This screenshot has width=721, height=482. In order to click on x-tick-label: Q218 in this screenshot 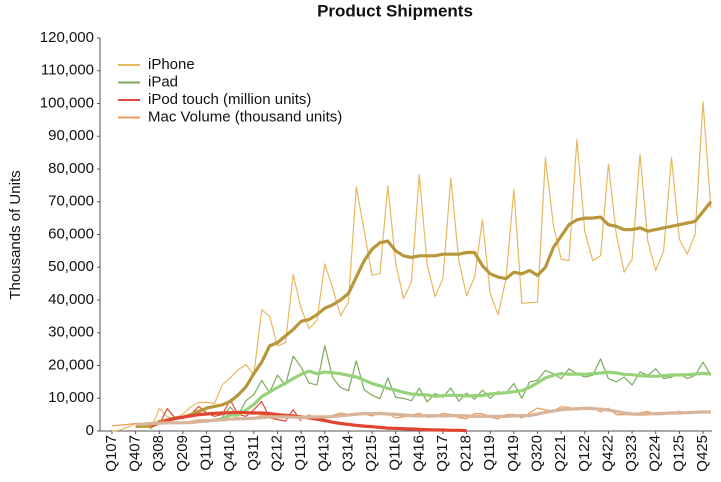, I will do `click(466, 453)`.